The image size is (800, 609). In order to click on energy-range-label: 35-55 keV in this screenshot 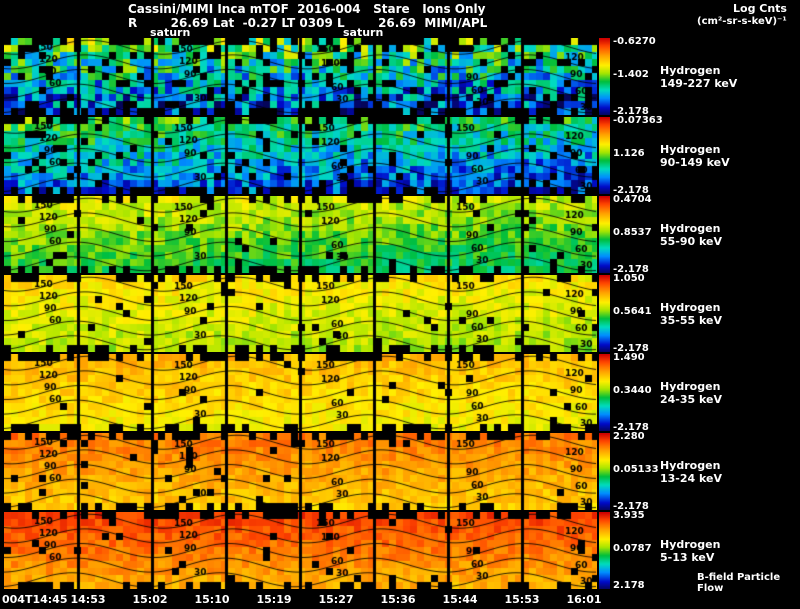, I will do `click(691, 320)`.